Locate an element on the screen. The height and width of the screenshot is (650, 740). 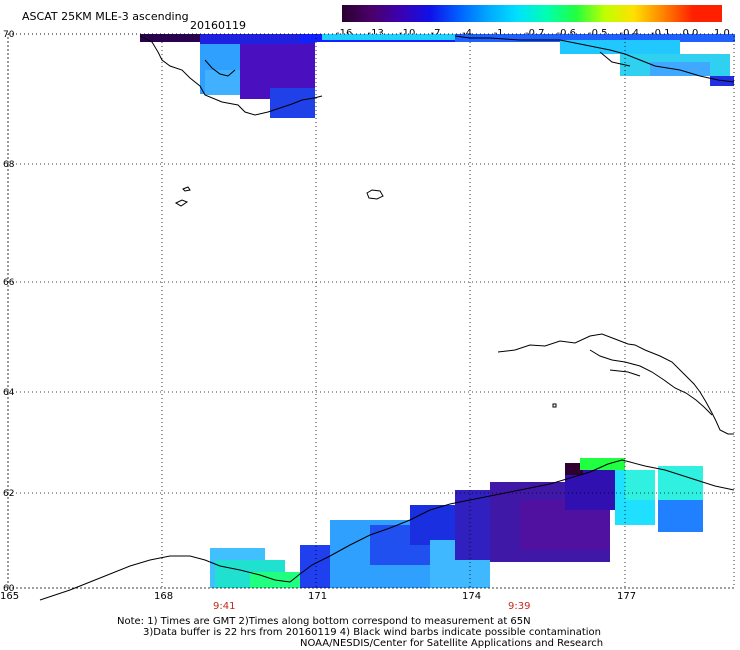
colorbar-tick-label: -0.6 is located at coordinates (566, 33).